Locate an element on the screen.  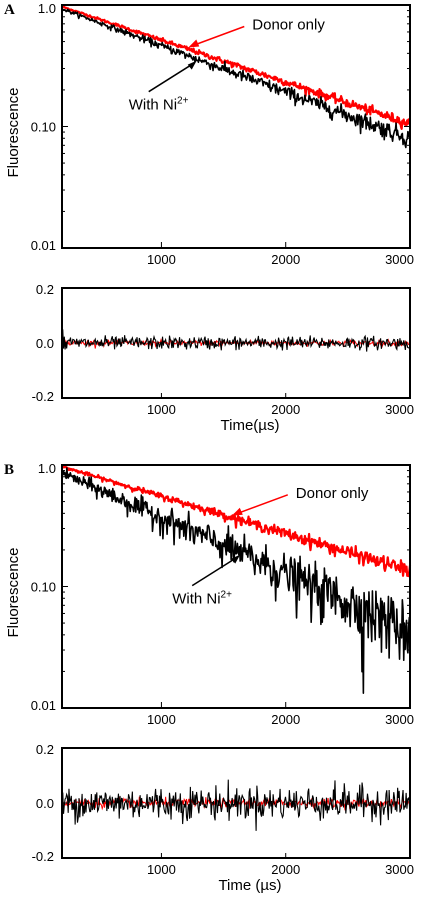
panel-letter: A is located at coordinates (9, 10).